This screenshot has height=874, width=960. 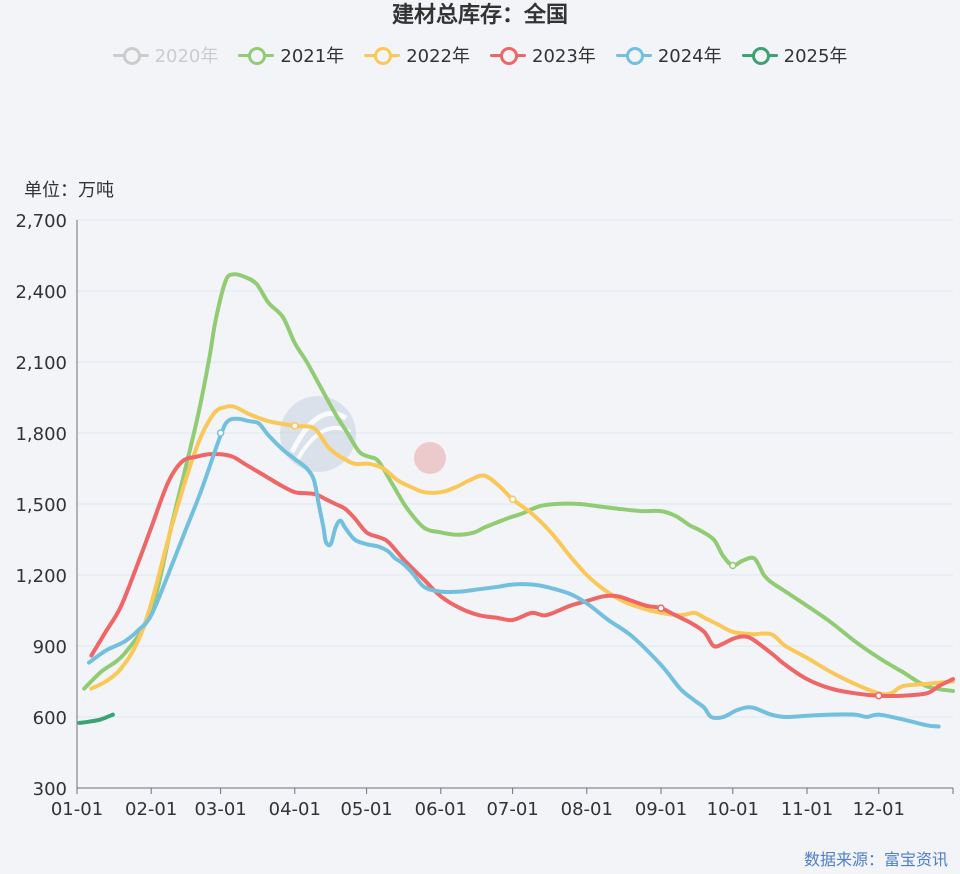 What do you see at coordinates (587, 809) in the screenshot?
I see `x-tick-label: 08-01` at bounding box center [587, 809].